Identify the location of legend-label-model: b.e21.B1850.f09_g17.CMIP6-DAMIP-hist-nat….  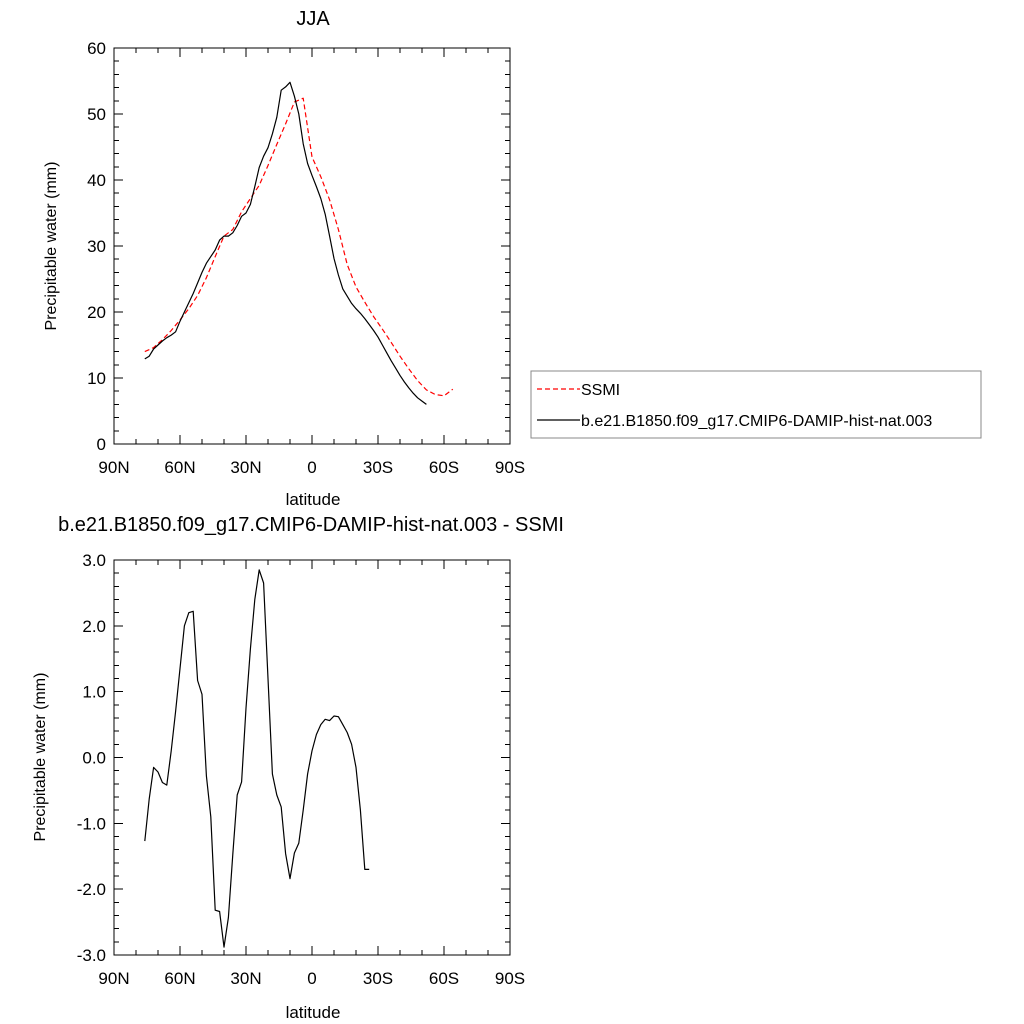
(756, 421).